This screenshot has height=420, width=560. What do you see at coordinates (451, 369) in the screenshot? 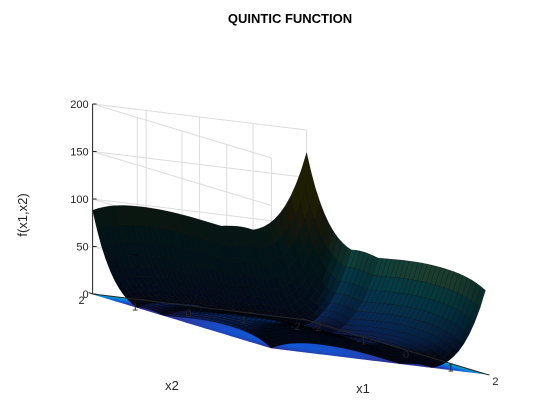
I see `x-tick-label: 1` at bounding box center [451, 369].